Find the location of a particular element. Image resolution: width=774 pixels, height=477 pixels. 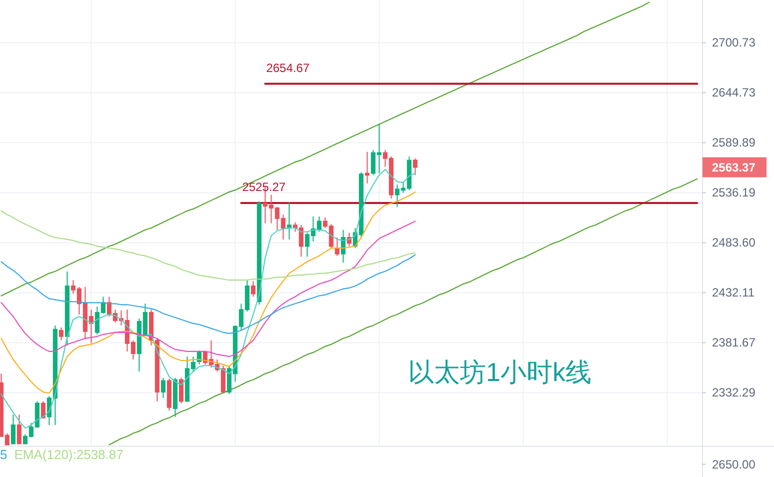

text: 以太坊1小时k线 is located at coordinates (500, 372).